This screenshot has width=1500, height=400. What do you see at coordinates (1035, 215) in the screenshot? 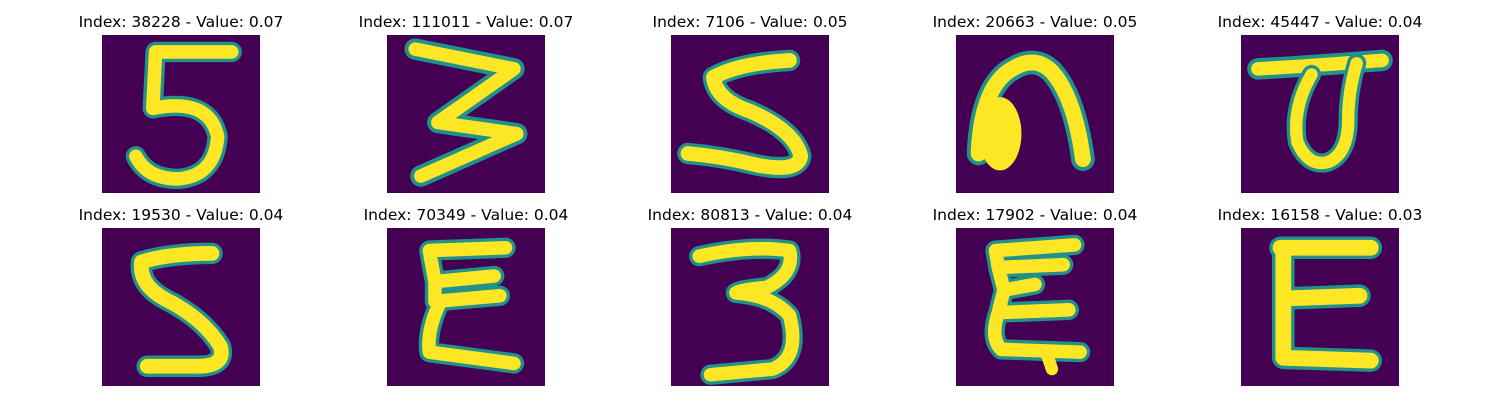
I see `image-title: Index: 17902 - Value: 0.04` at bounding box center [1035, 215].